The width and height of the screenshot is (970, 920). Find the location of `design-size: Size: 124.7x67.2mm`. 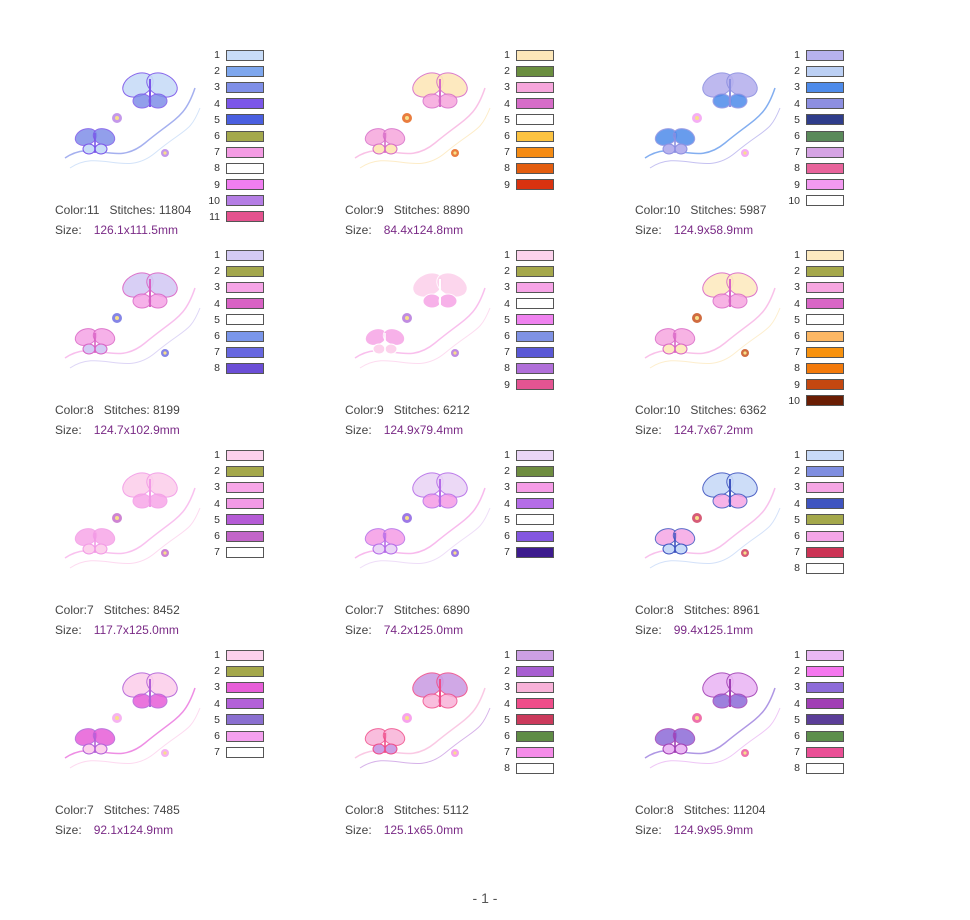

design-size: Size: 124.7x67.2mm is located at coordinates (694, 430).